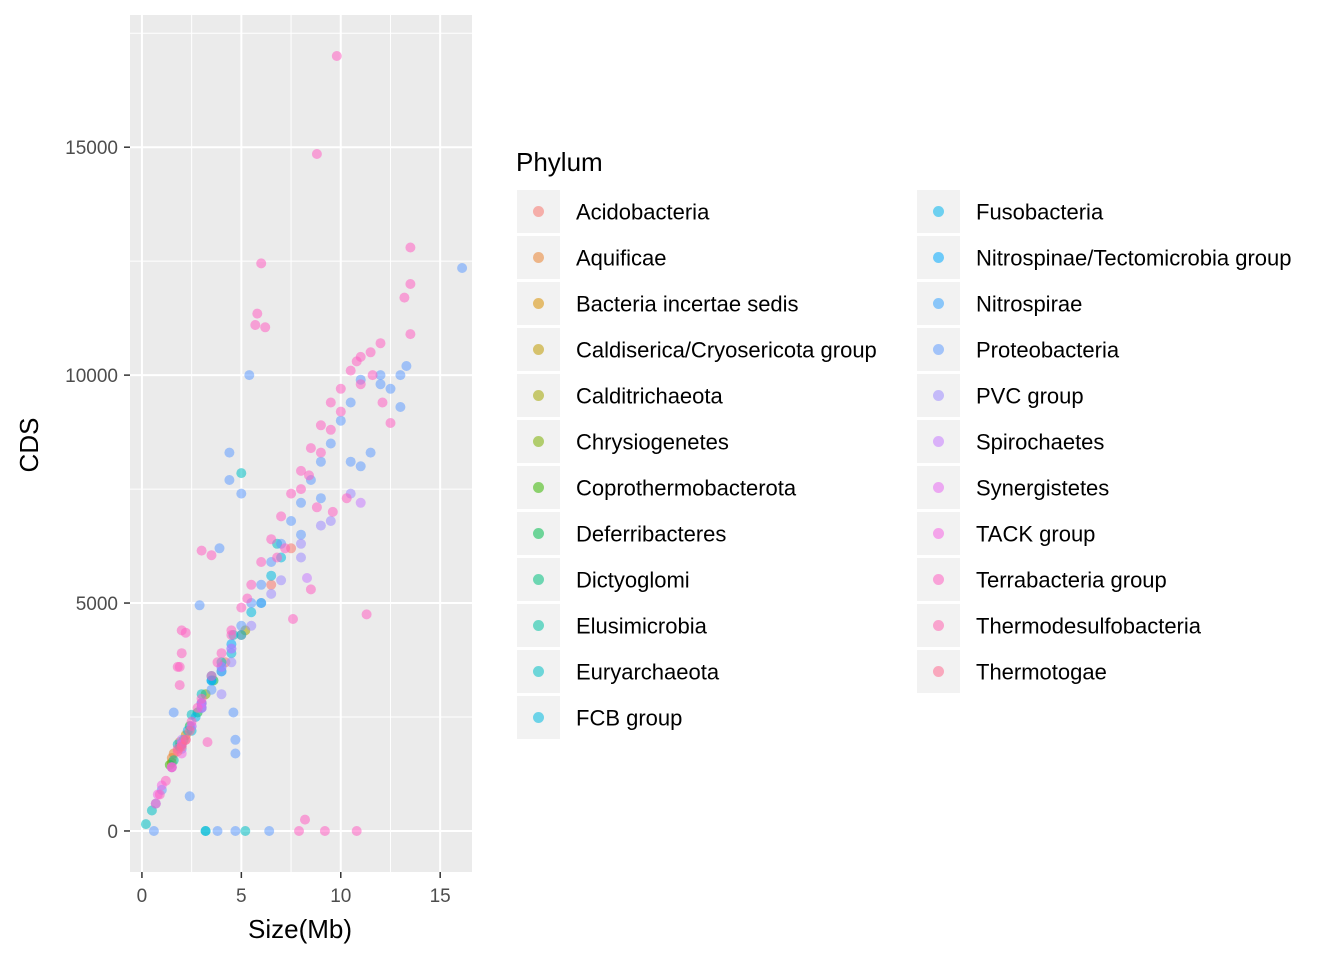  What do you see at coordinates (300, 929) in the screenshot?
I see `x-axis-title: Size(Mb)` at bounding box center [300, 929].